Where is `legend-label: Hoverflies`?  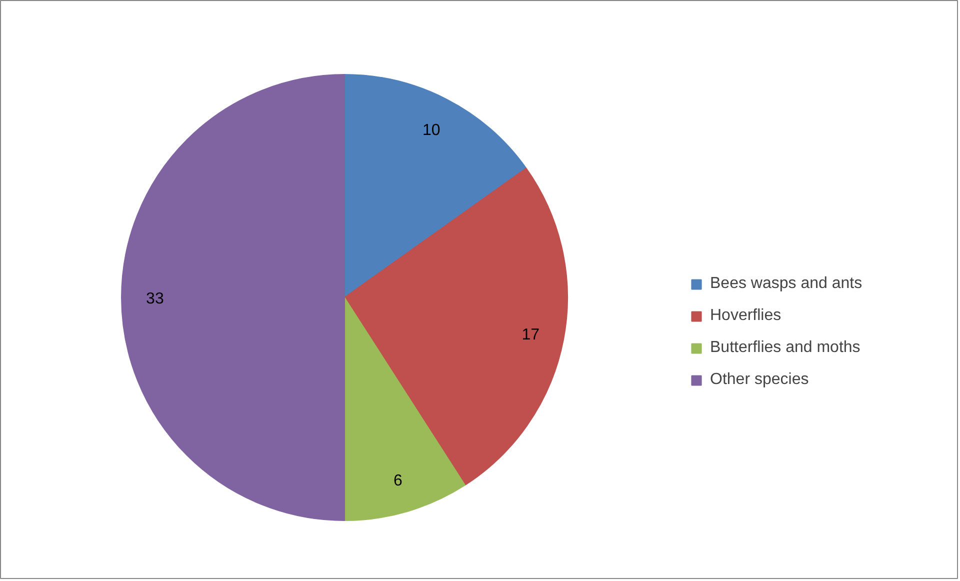
legend-label: Hoverflies is located at coordinates (746, 316).